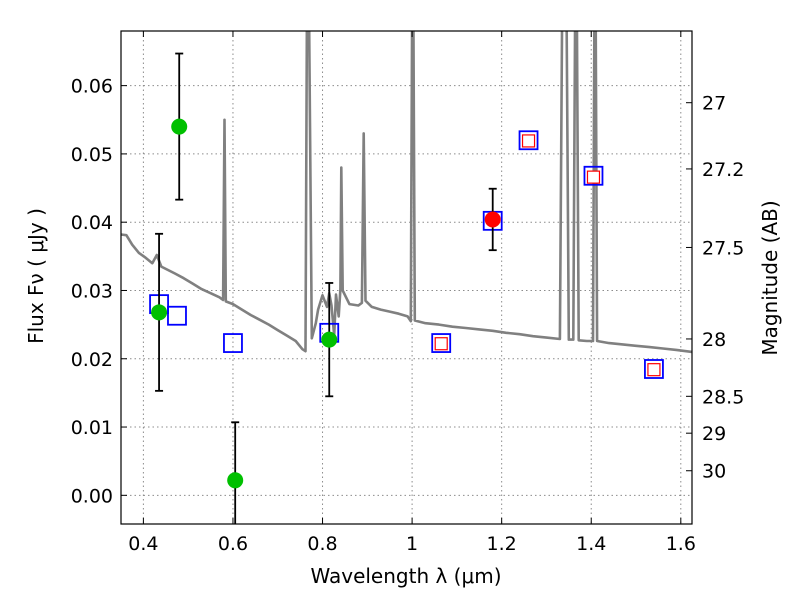 This screenshot has width=800, height=600. What do you see at coordinates (492, 219) in the screenshot?
I see `red-data-point` at bounding box center [492, 219].